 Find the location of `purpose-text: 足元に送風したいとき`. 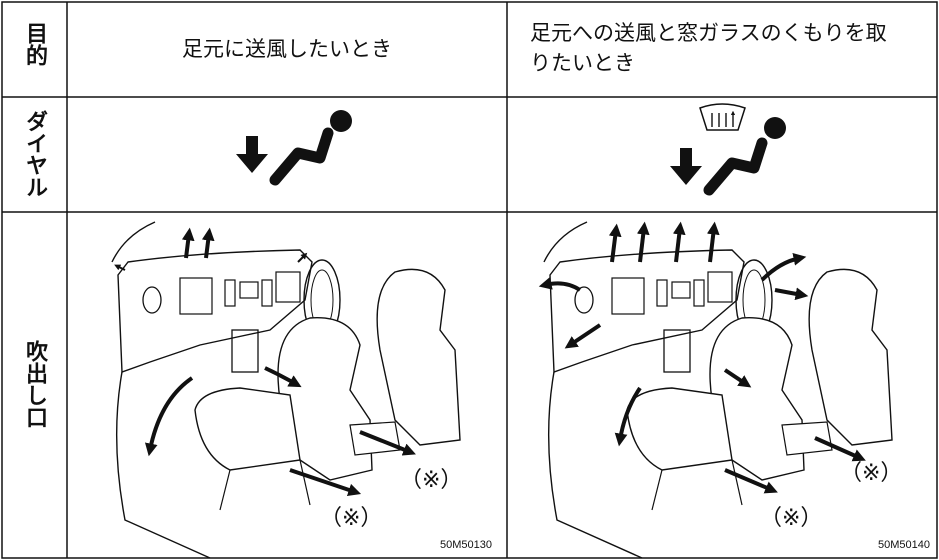

purpose-text: 足元に送風したいとき is located at coordinates (287, 49).